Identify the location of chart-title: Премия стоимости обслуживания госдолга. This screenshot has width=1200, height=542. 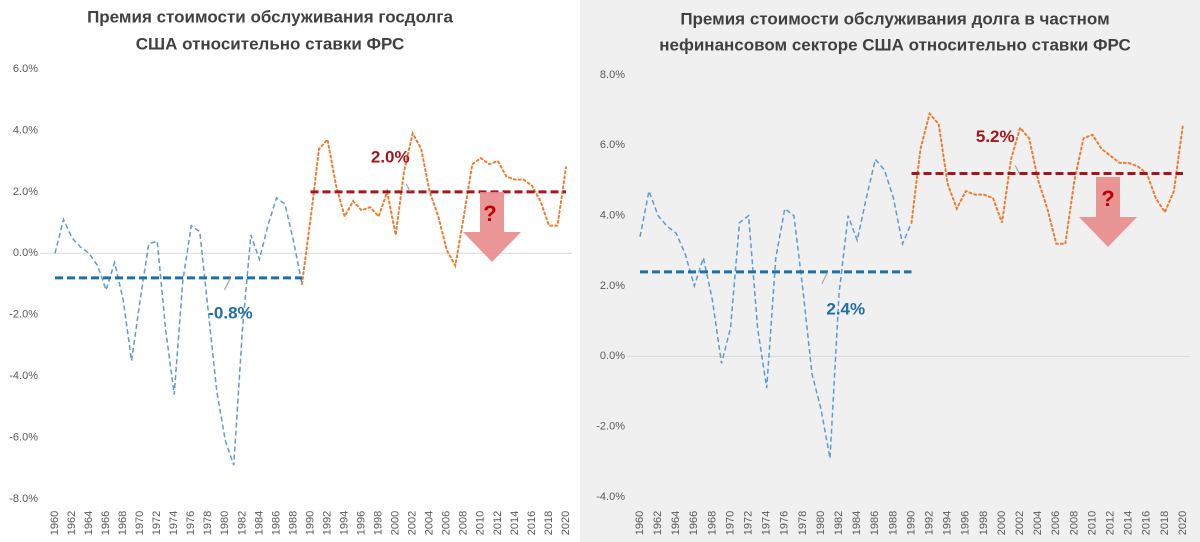
(270, 16).